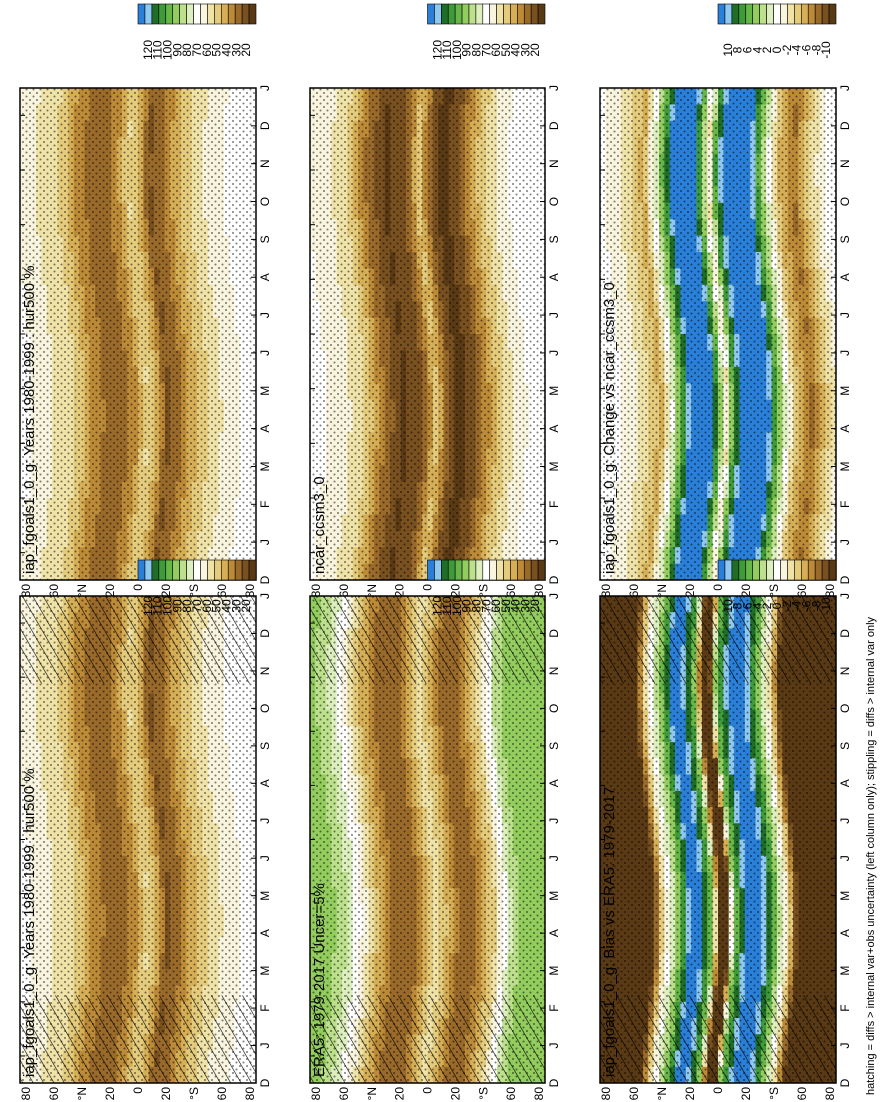  Describe the element at coordinates (718, 587) in the screenshot. I see `lat-tick-label: 0` at that location.